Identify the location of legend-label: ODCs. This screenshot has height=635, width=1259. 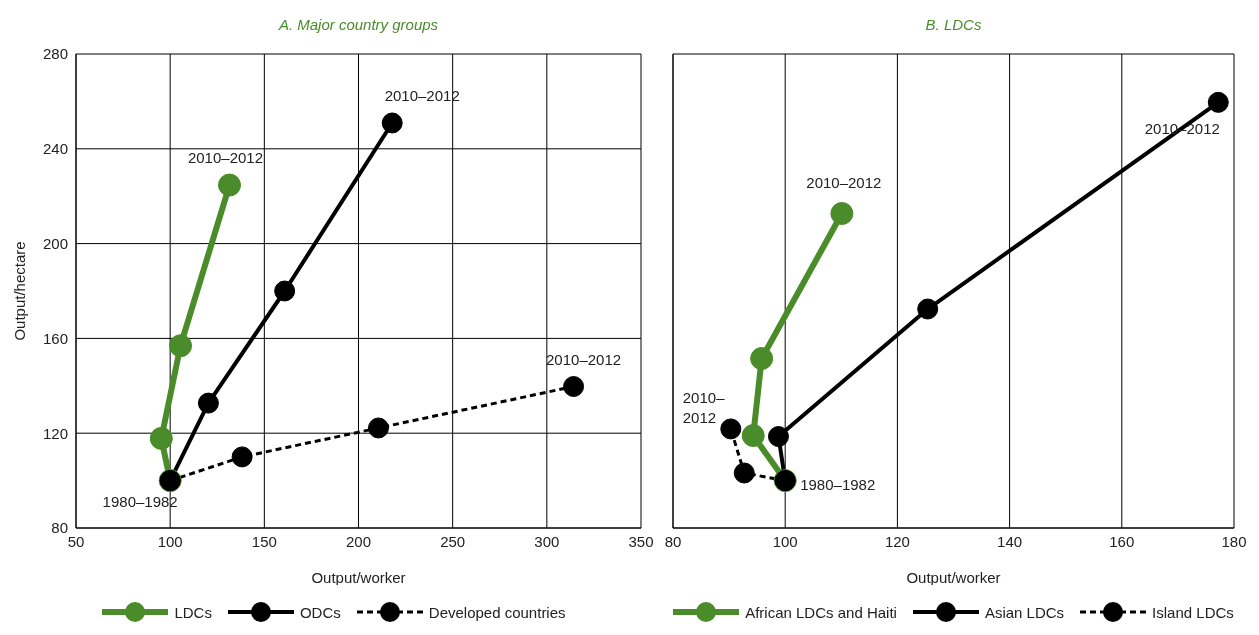
(320, 612).